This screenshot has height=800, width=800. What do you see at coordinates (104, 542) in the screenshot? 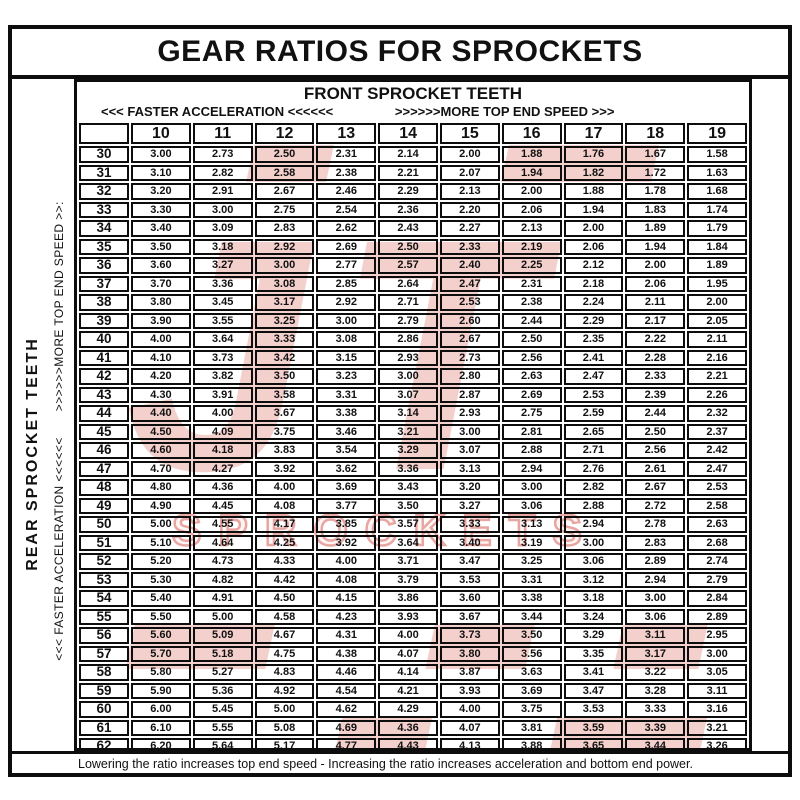
I see `row-header: 51` at bounding box center [104, 542].